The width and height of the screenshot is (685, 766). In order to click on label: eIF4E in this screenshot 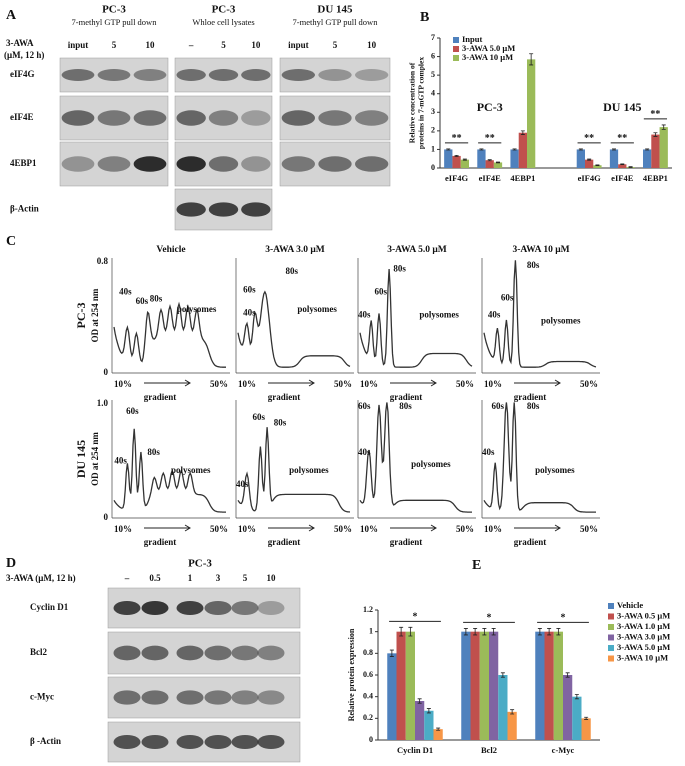, I will do `click(22, 117)`.